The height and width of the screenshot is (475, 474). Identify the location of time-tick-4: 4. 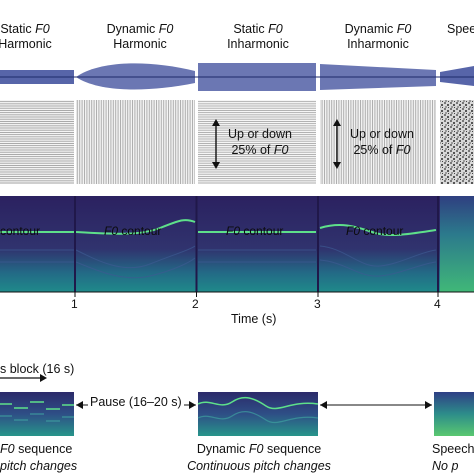
(437, 304).